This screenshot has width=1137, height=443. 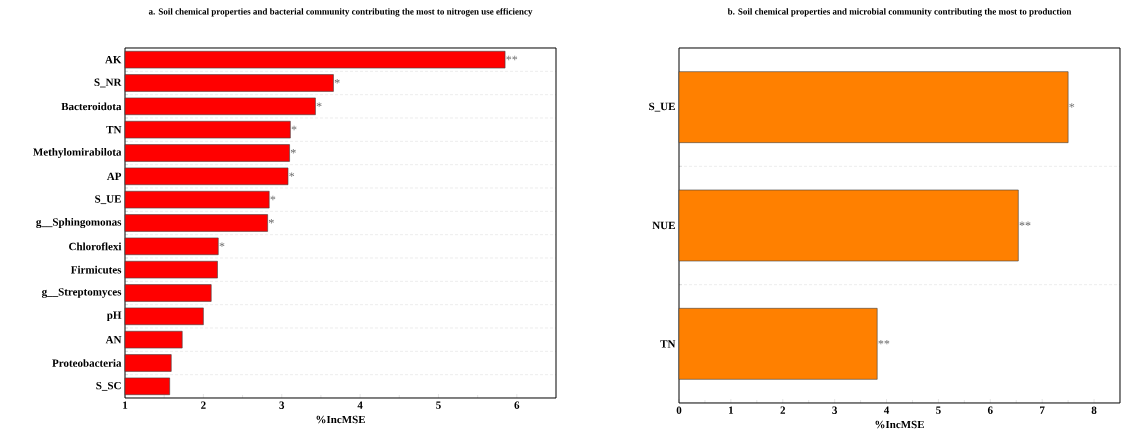 What do you see at coordinates (663, 225) in the screenshot?
I see `y-tick-label: NUE` at bounding box center [663, 225].